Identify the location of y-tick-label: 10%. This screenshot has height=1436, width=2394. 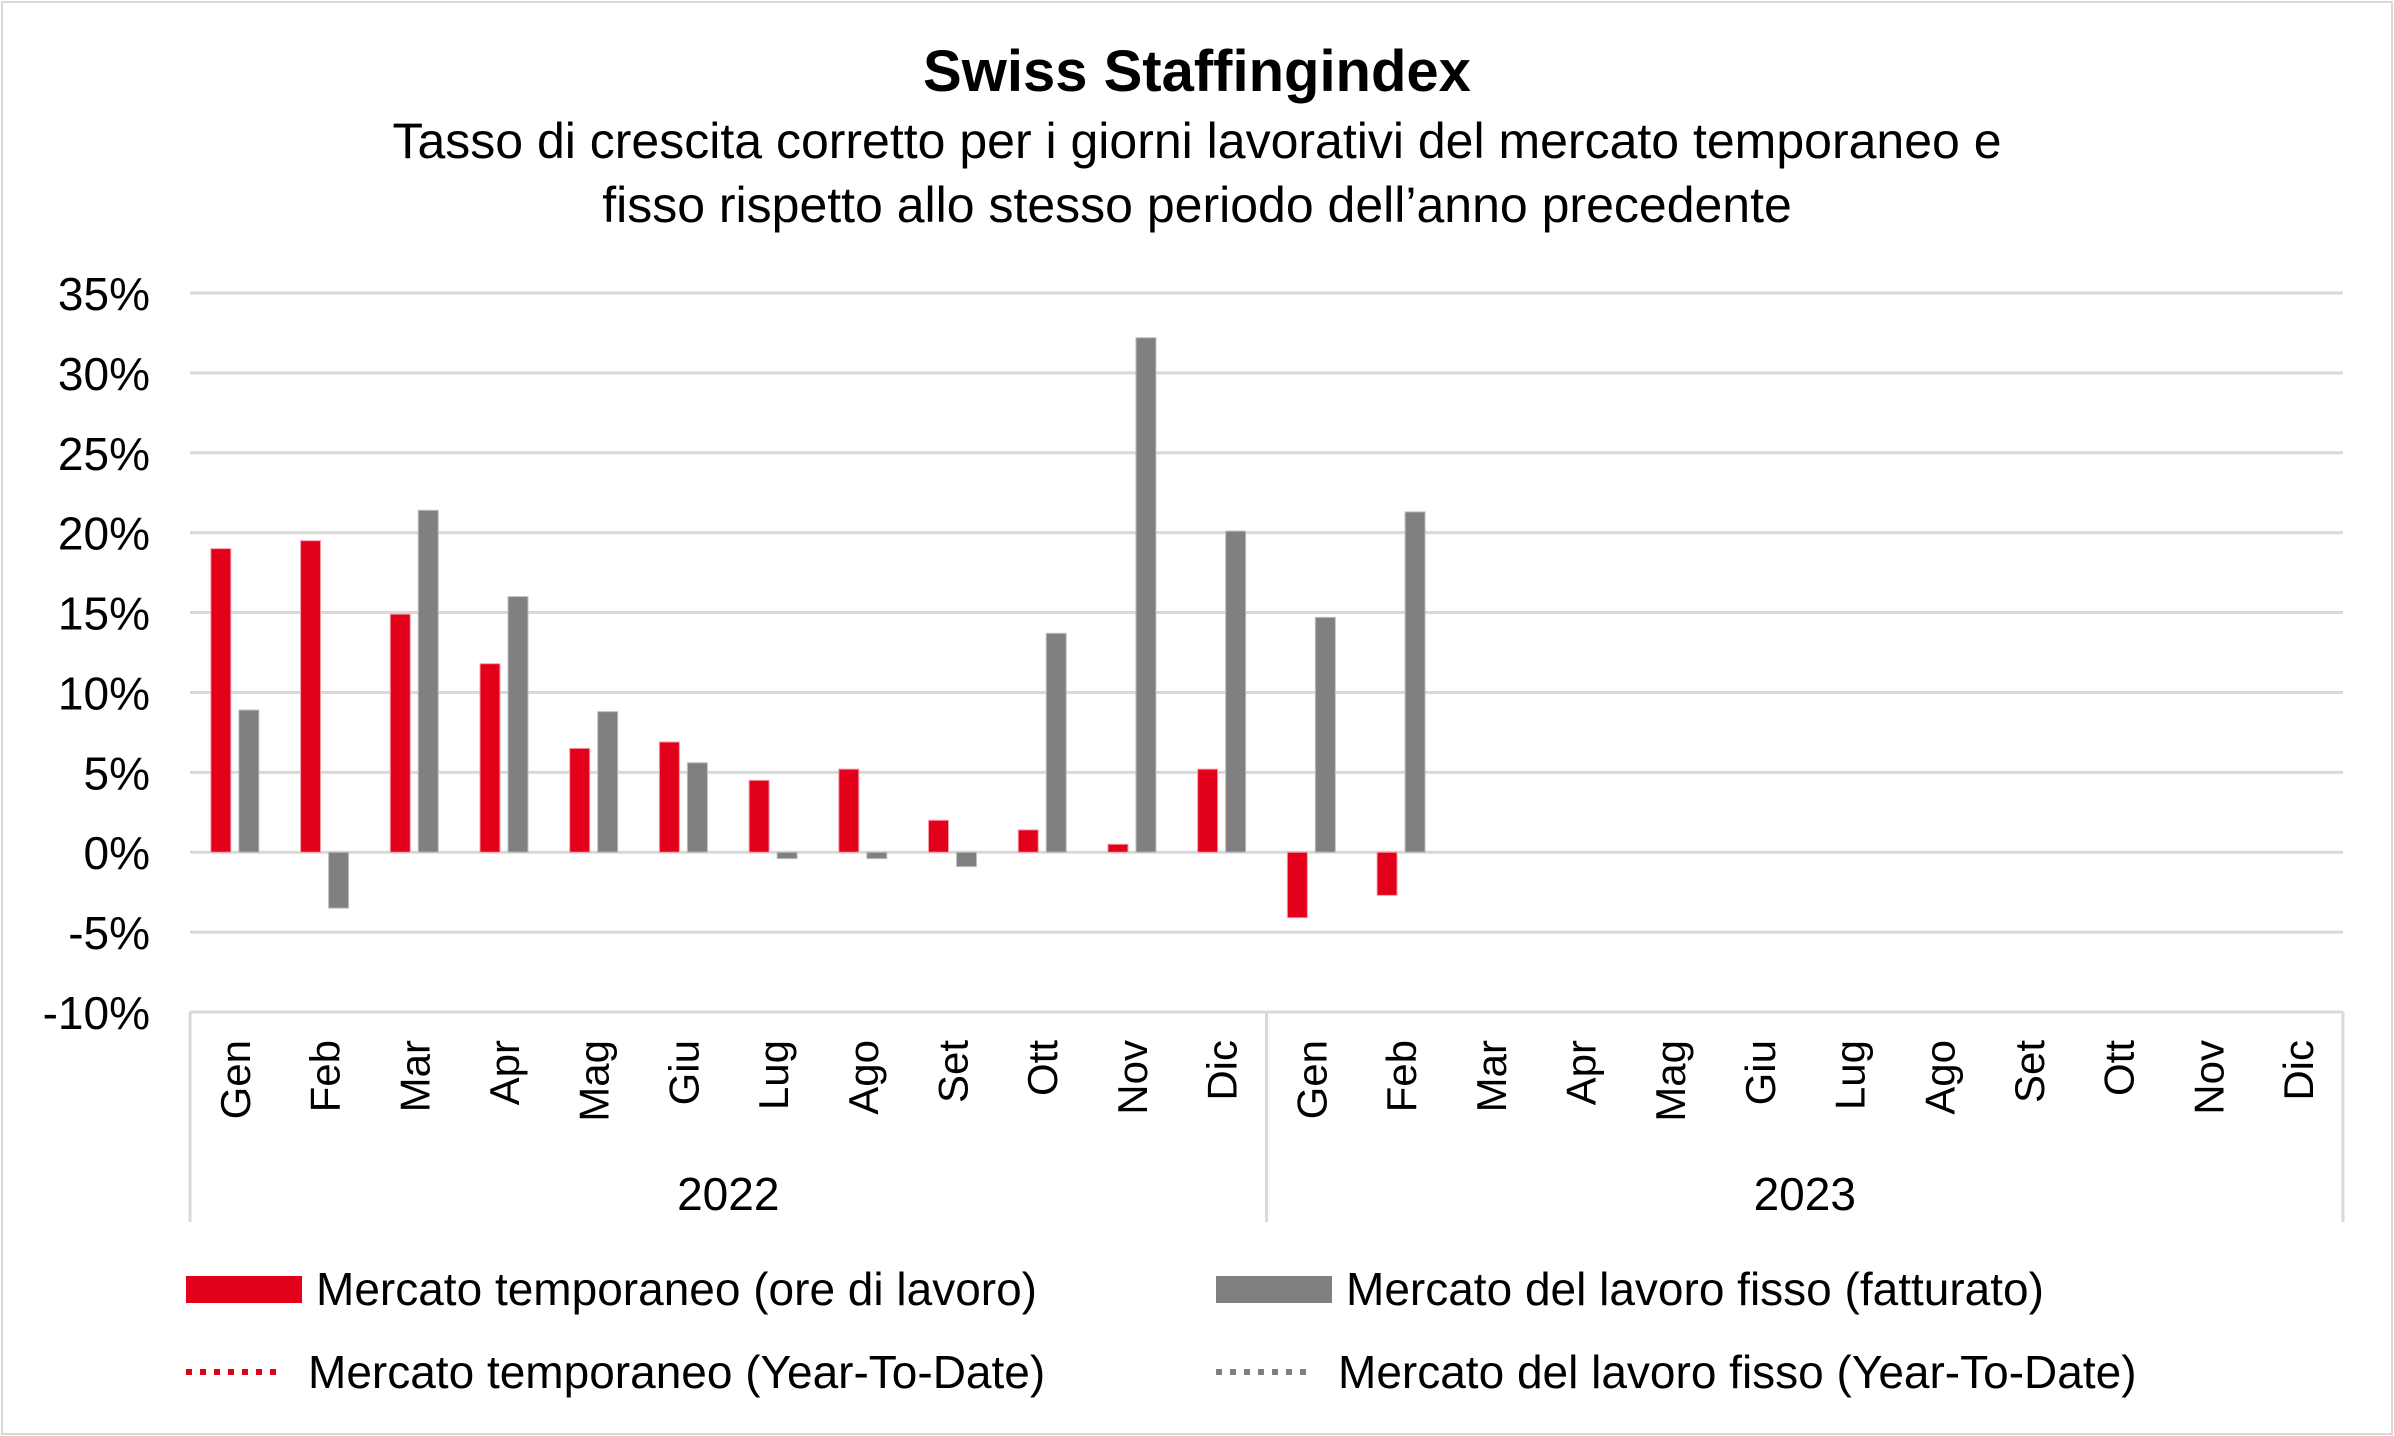
(104, 693).